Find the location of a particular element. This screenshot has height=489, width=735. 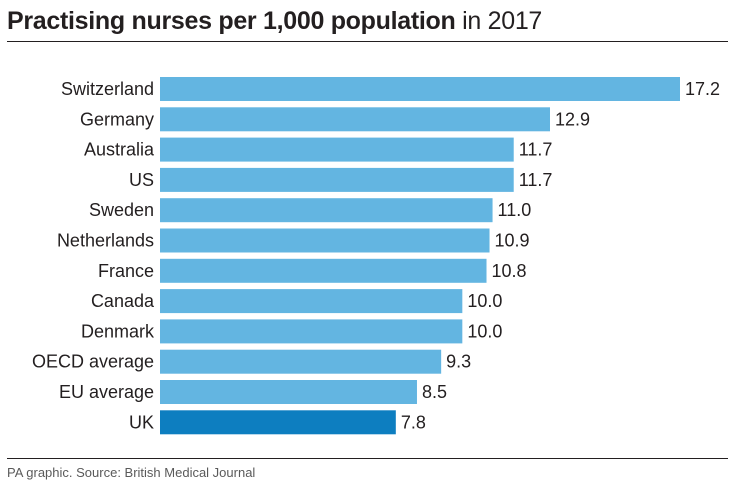

bar-canada is located at coordinates (311, 301).